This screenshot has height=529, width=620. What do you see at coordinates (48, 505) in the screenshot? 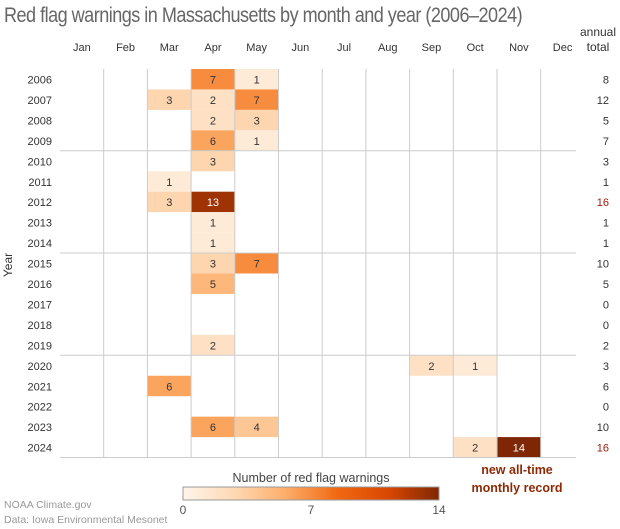
I see `credit-source: NOAA Climate.gov` at bounding box center [48, 505].